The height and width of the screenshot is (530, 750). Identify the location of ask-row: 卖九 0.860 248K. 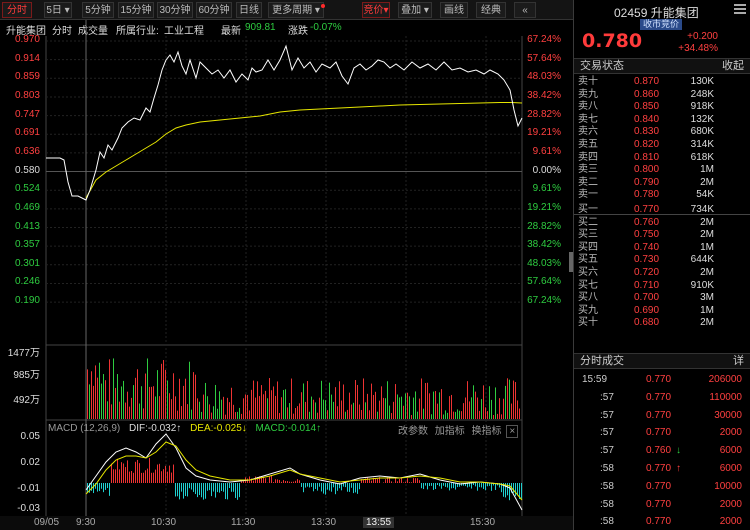
(662, 95).